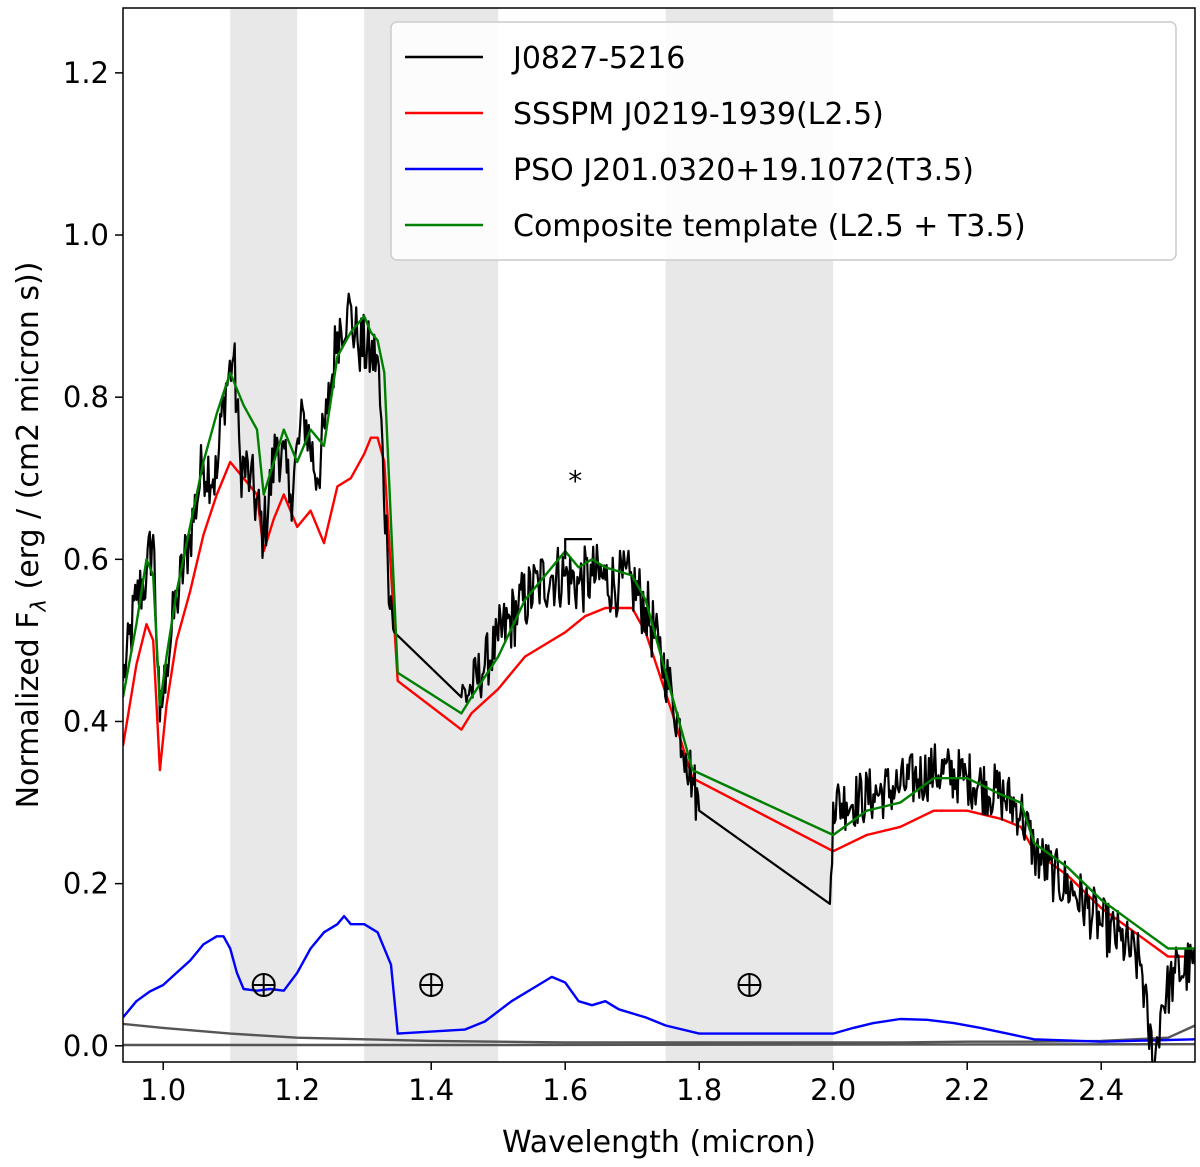 The height and width of the screenshot is (1167, 1200). Describe the element at coordinates (39, 605) in the screenshot. I see `y-axis-title-subscript: λ` at that location.